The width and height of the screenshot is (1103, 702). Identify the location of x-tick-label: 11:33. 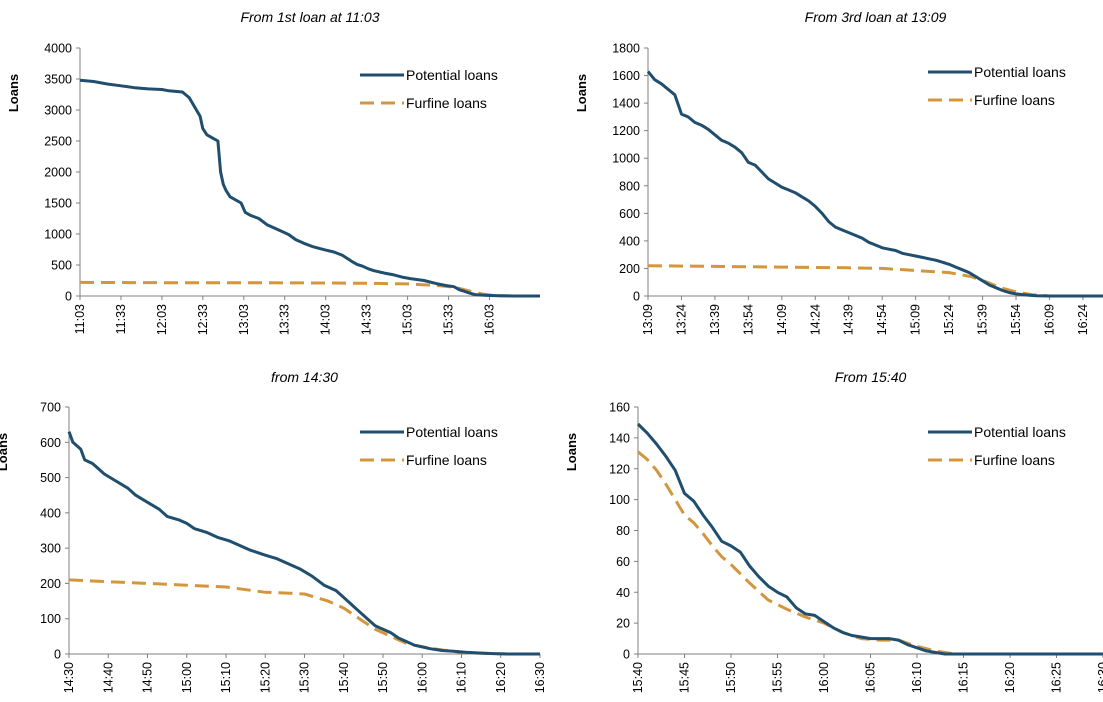
(121, 319).